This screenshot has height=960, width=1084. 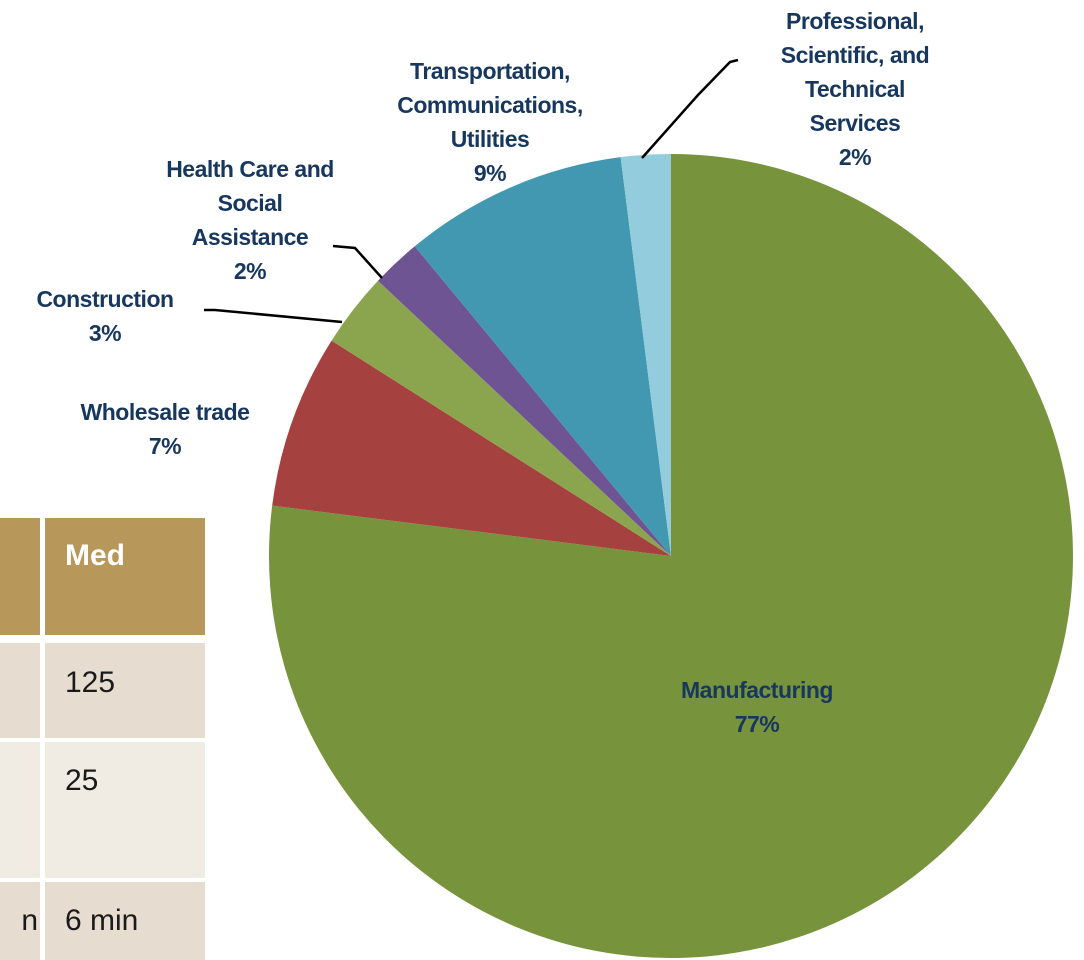 I want to click on slice-label: Health Care and Social Assistance, so click(x=250, y=203).